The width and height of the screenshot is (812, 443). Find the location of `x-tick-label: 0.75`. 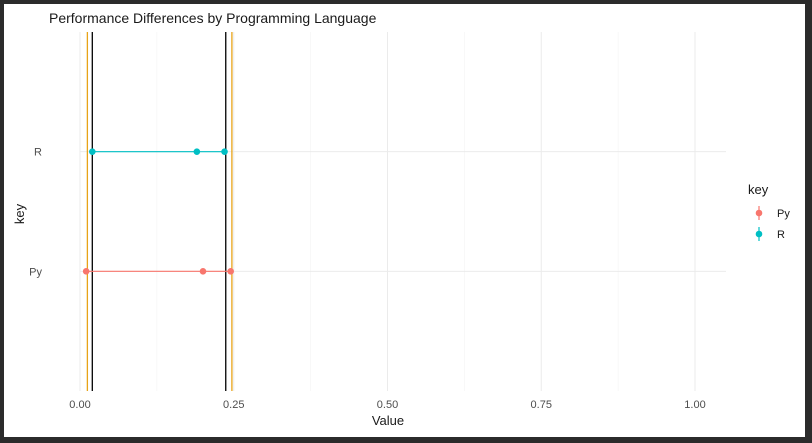

x-tick-label: 0.75 is located at coordinates (541, 405).